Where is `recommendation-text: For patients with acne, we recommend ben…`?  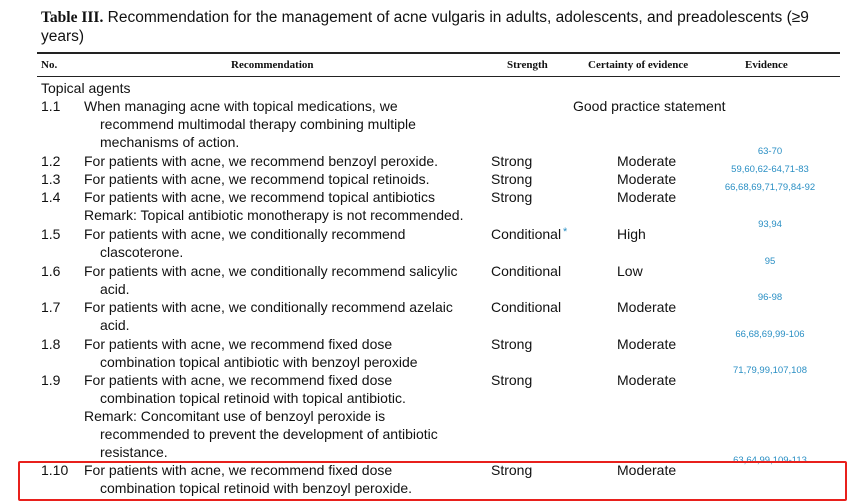 recommendation-text: For patients with acne, we recommend ben… is located at coordinates (261, 161).